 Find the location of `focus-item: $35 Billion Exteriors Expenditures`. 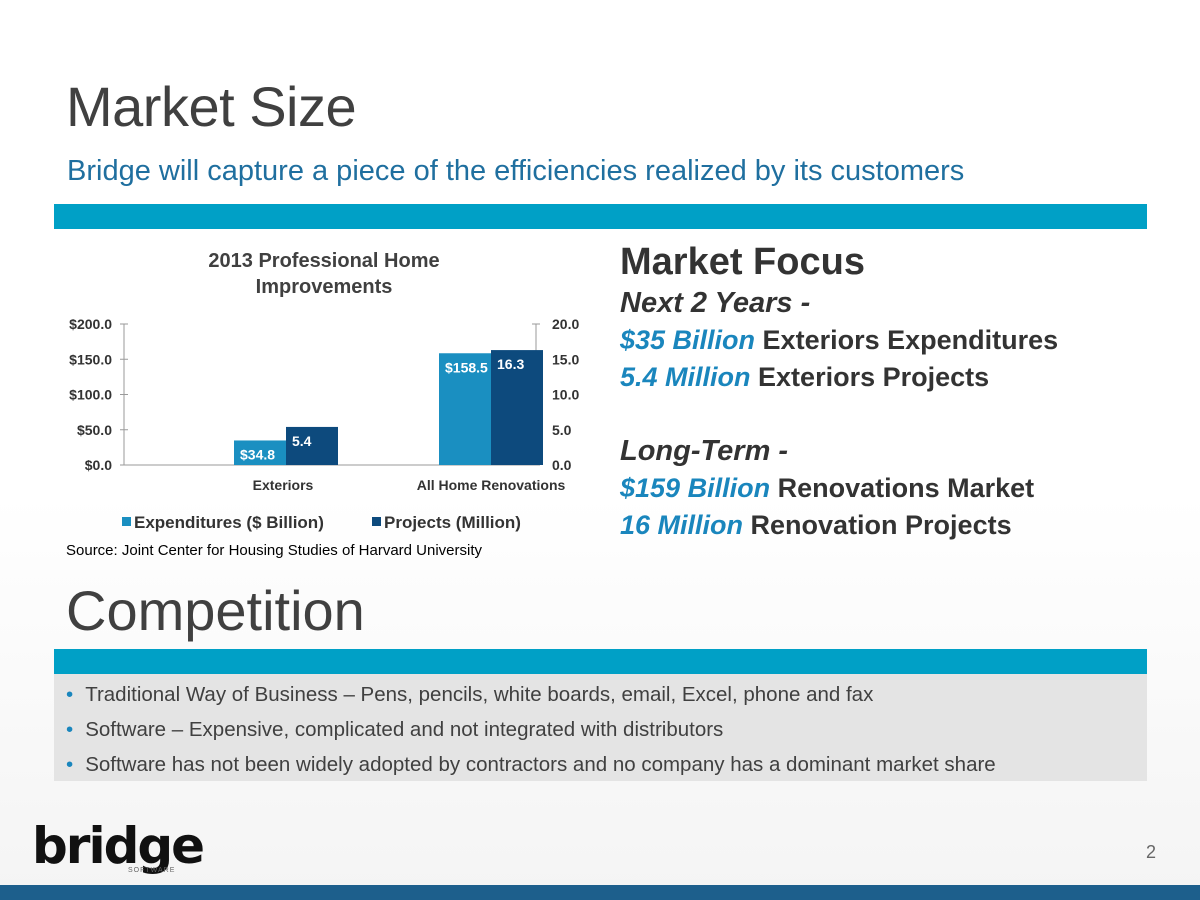

focus-item: $35 Billion Exteriors Expenditures is located at coordinates (890, 340).